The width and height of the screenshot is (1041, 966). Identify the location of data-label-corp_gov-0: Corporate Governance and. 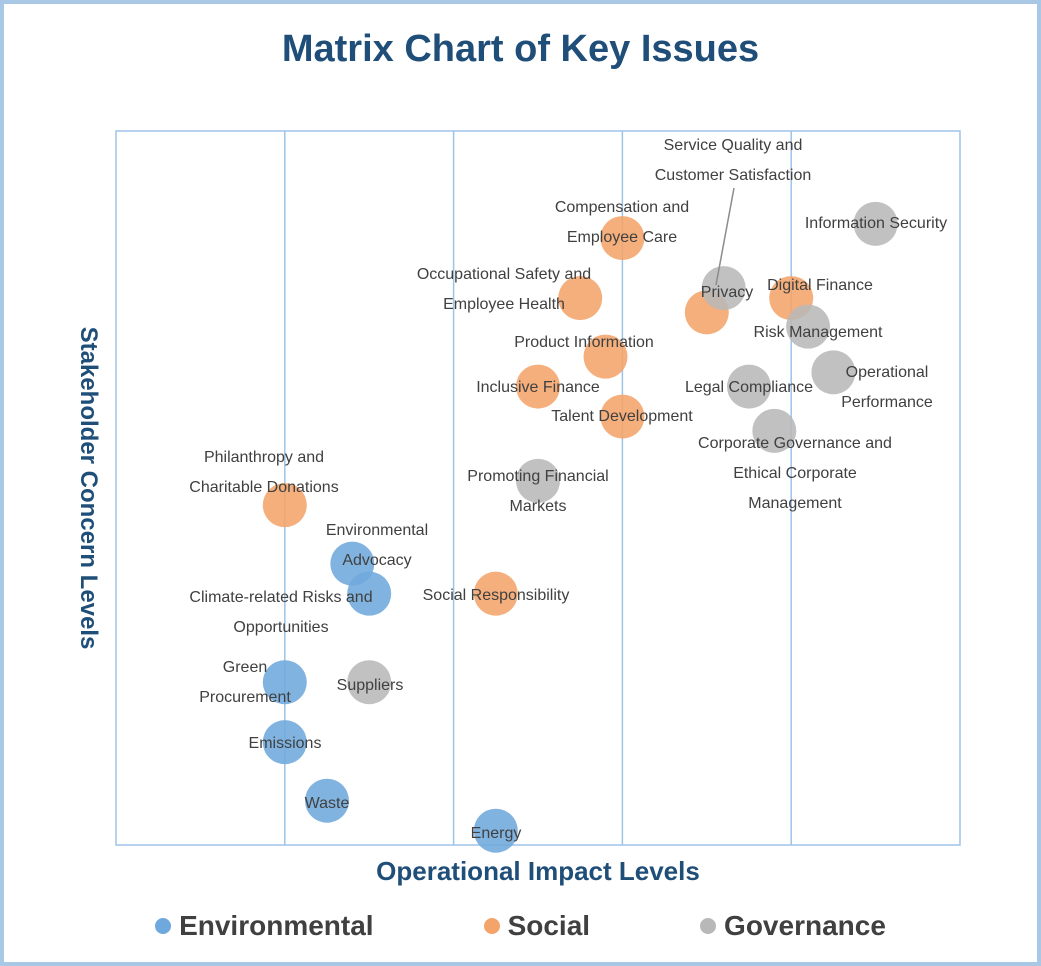
(795, 443).